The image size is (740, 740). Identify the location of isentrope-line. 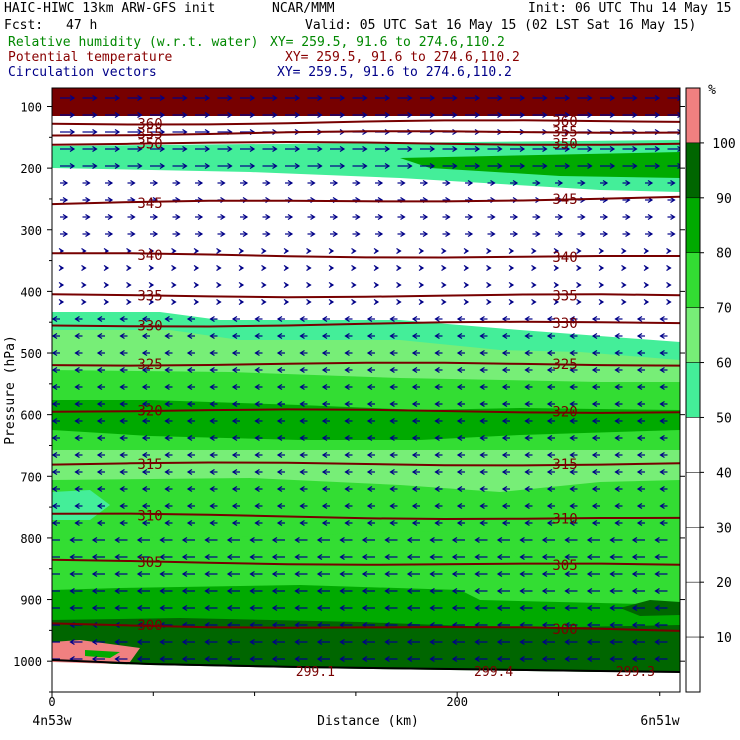
(366, 324).